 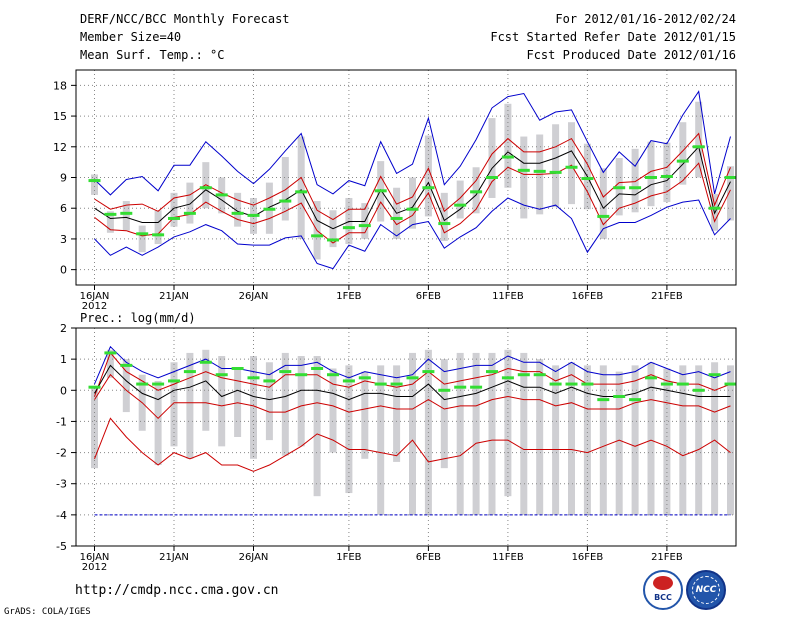 I want to click on precipitation-xtick-label: 21JAN, so click(x=174, y=557).